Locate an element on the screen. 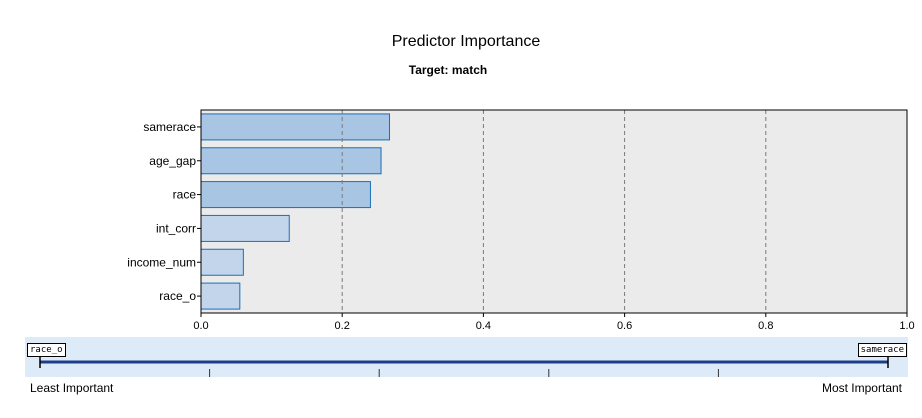 The height and width of the screenshot is (418, 922). most-important-label: Most Important is located at coordinates (861, 388).